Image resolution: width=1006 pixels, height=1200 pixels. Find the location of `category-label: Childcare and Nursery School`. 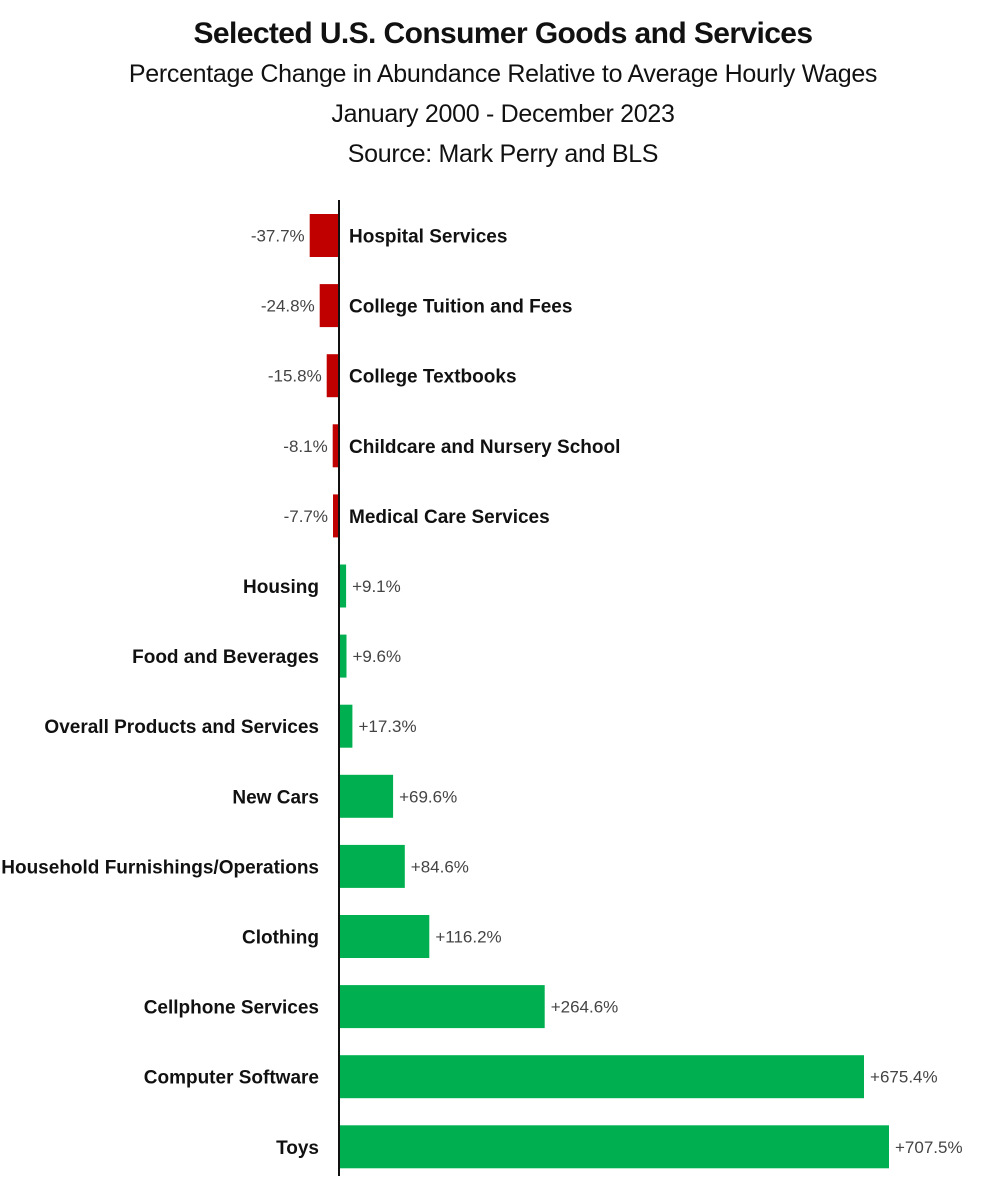

category-label: Childcare and Nursery School is located at coordinates (484, 447).